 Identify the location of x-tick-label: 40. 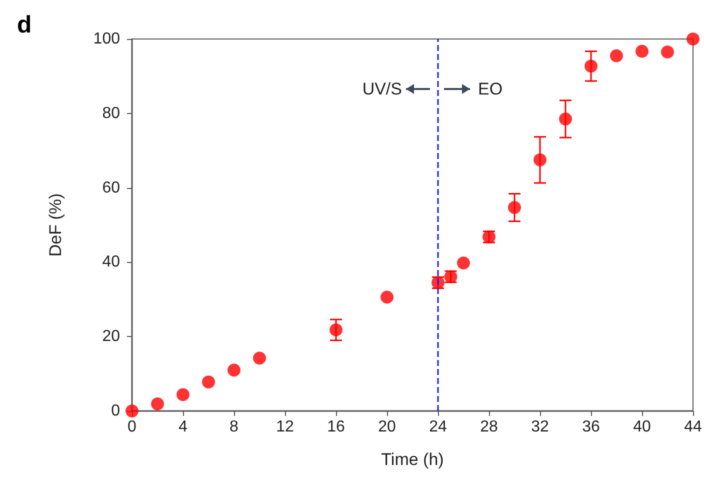
(642, 427).